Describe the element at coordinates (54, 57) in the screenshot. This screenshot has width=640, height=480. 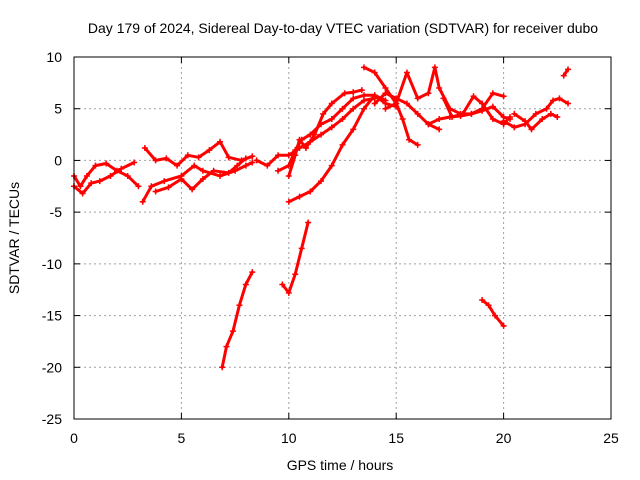
I see `y-tick-label: 10` at that location.